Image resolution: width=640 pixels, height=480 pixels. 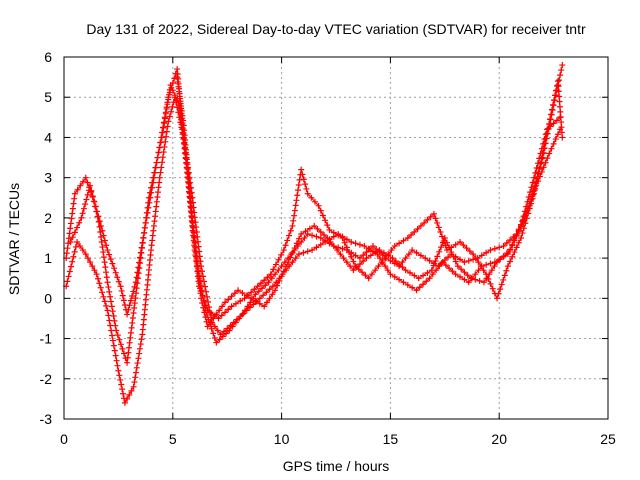 What do you see at coordinates (282, 439) in the screenshot?
I see `x-tick-label: 10` at bounding box center [282, 439].